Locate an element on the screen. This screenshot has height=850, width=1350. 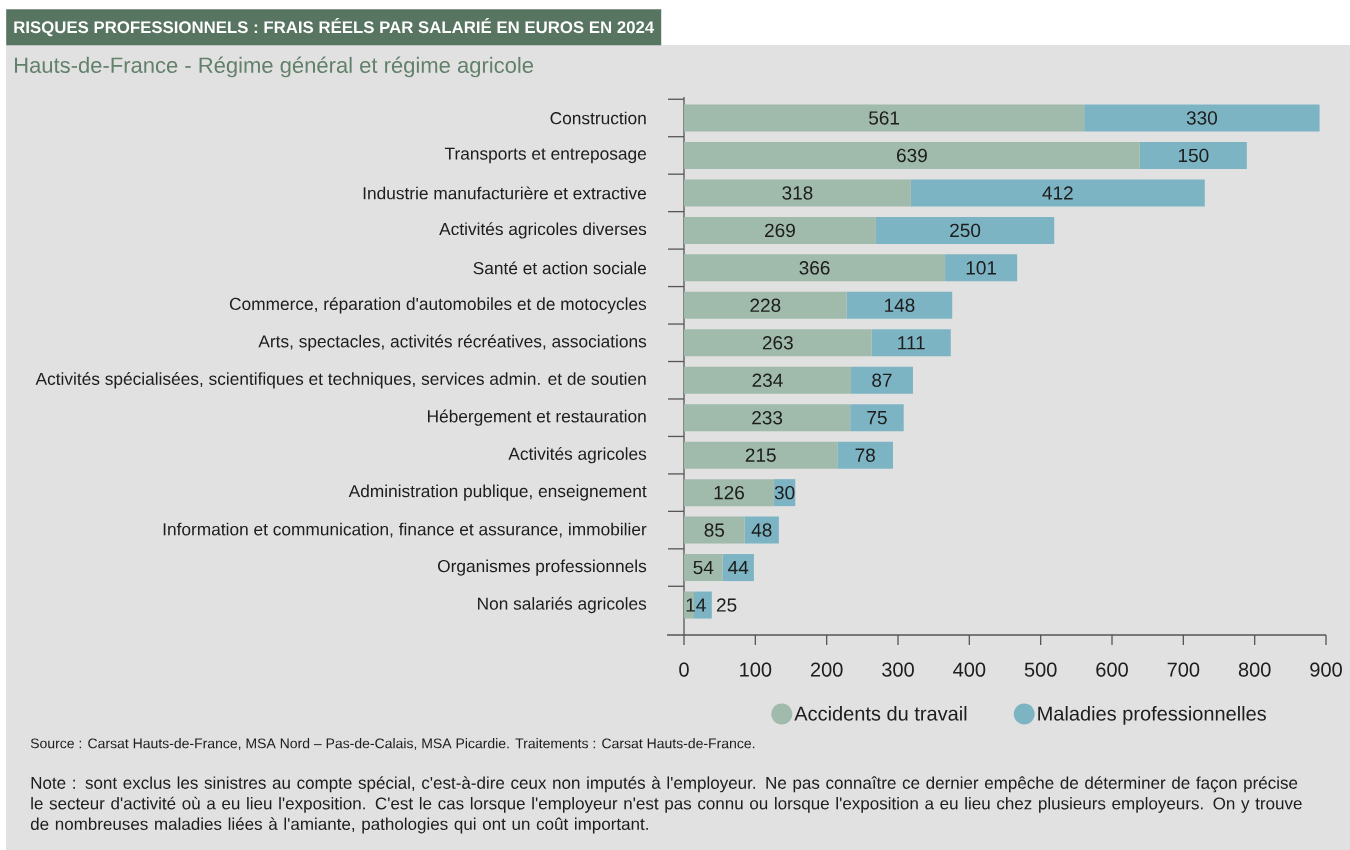
data-label: 366 is located at coordinates (814, 268).